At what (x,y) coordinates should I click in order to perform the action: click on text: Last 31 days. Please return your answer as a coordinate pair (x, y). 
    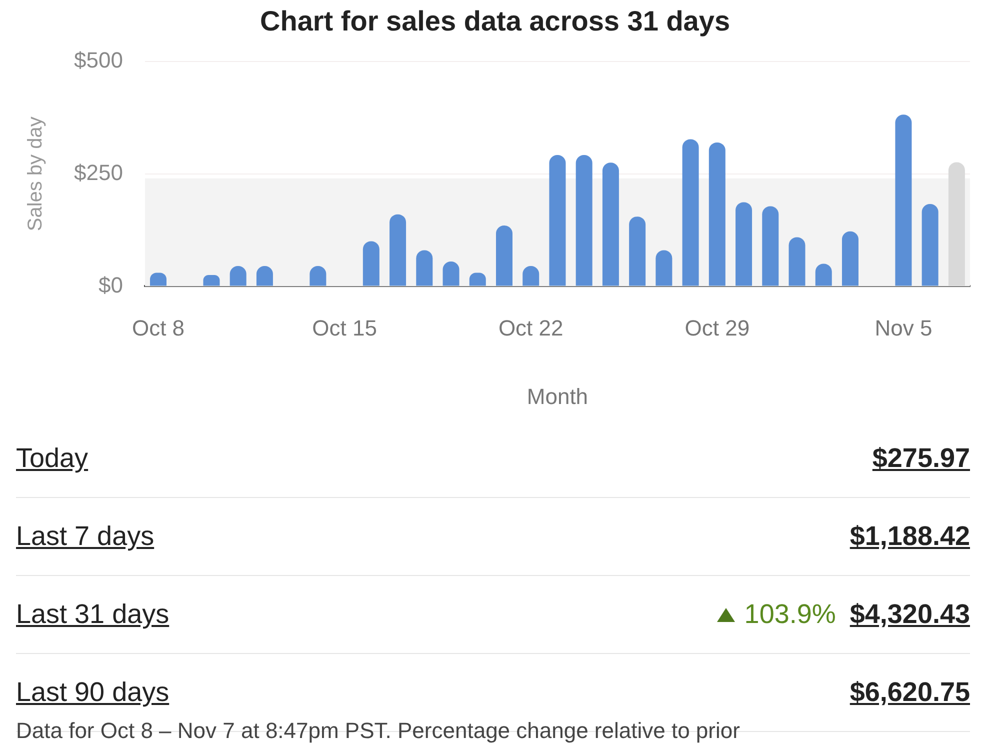
    Looking at the image, I should click on (93, 614).